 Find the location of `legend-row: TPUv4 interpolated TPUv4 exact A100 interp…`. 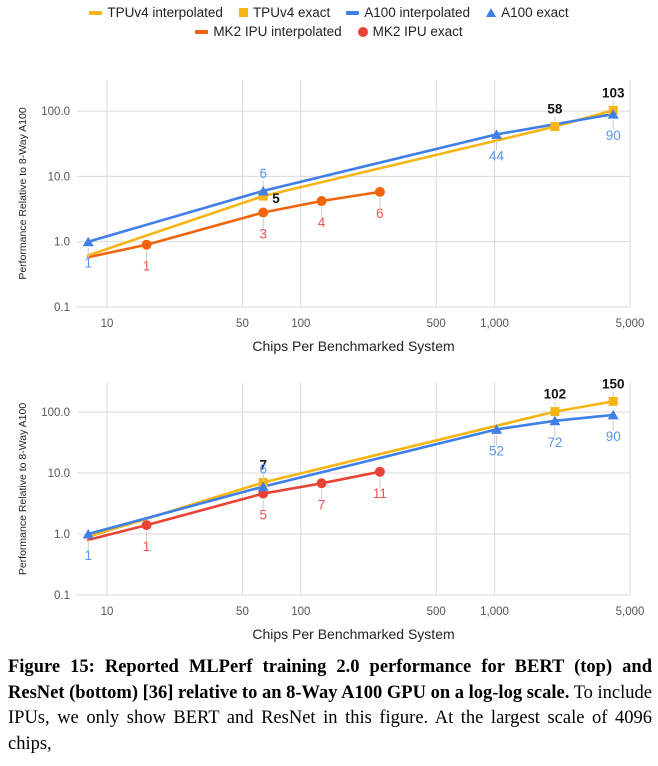

legend-row: TPUv4 interpolated TPUv4 exact A100 interp… is located at coordinates (329, 12).